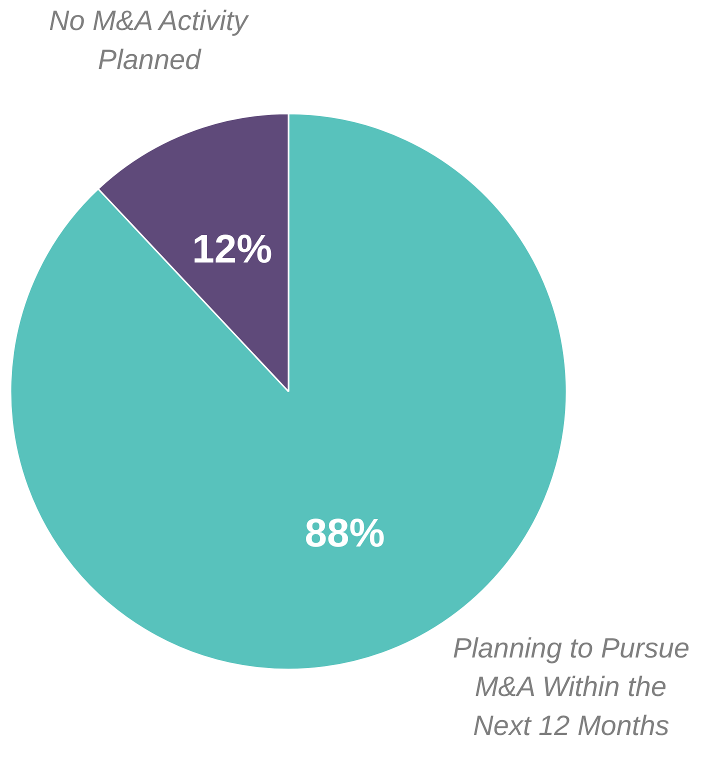  I want to click on slice-label: Planning to Pursue M&A Within the Next 12 Months, so click(571, 686).